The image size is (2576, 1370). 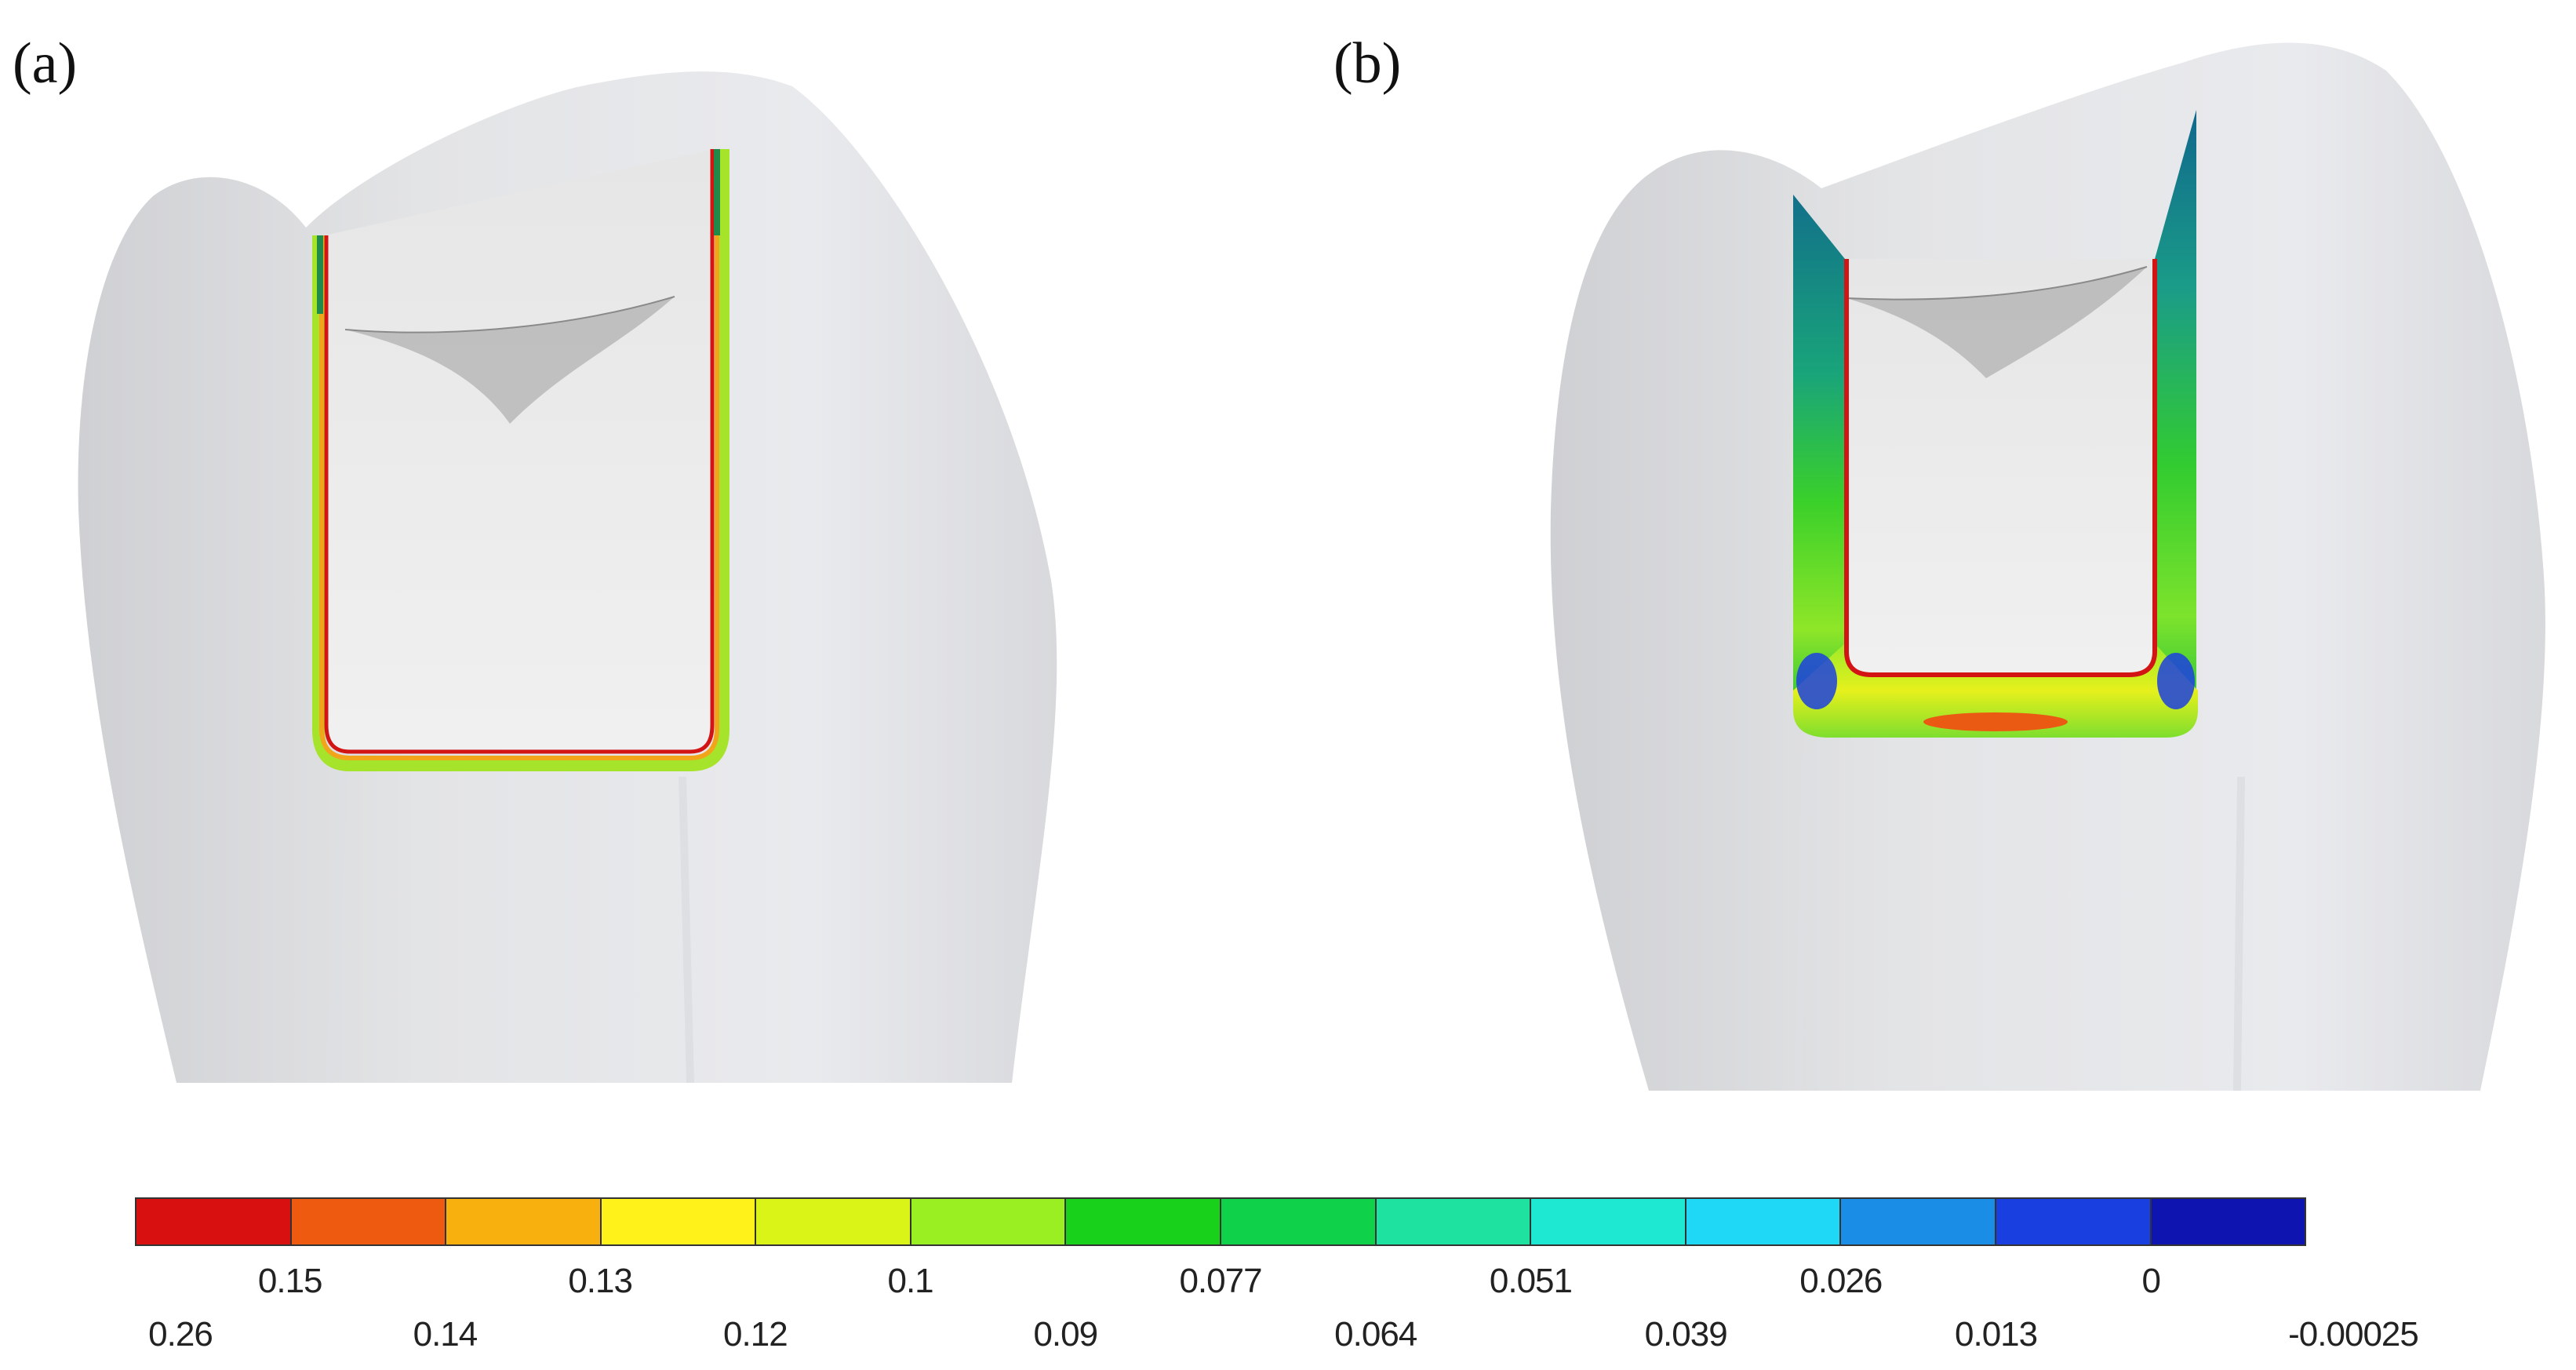 What do you see at coordinates (1220, 1281) in the screenshot?
I see `color-bar-label-upper: 0.077` at bounding box center [1220, 1281].